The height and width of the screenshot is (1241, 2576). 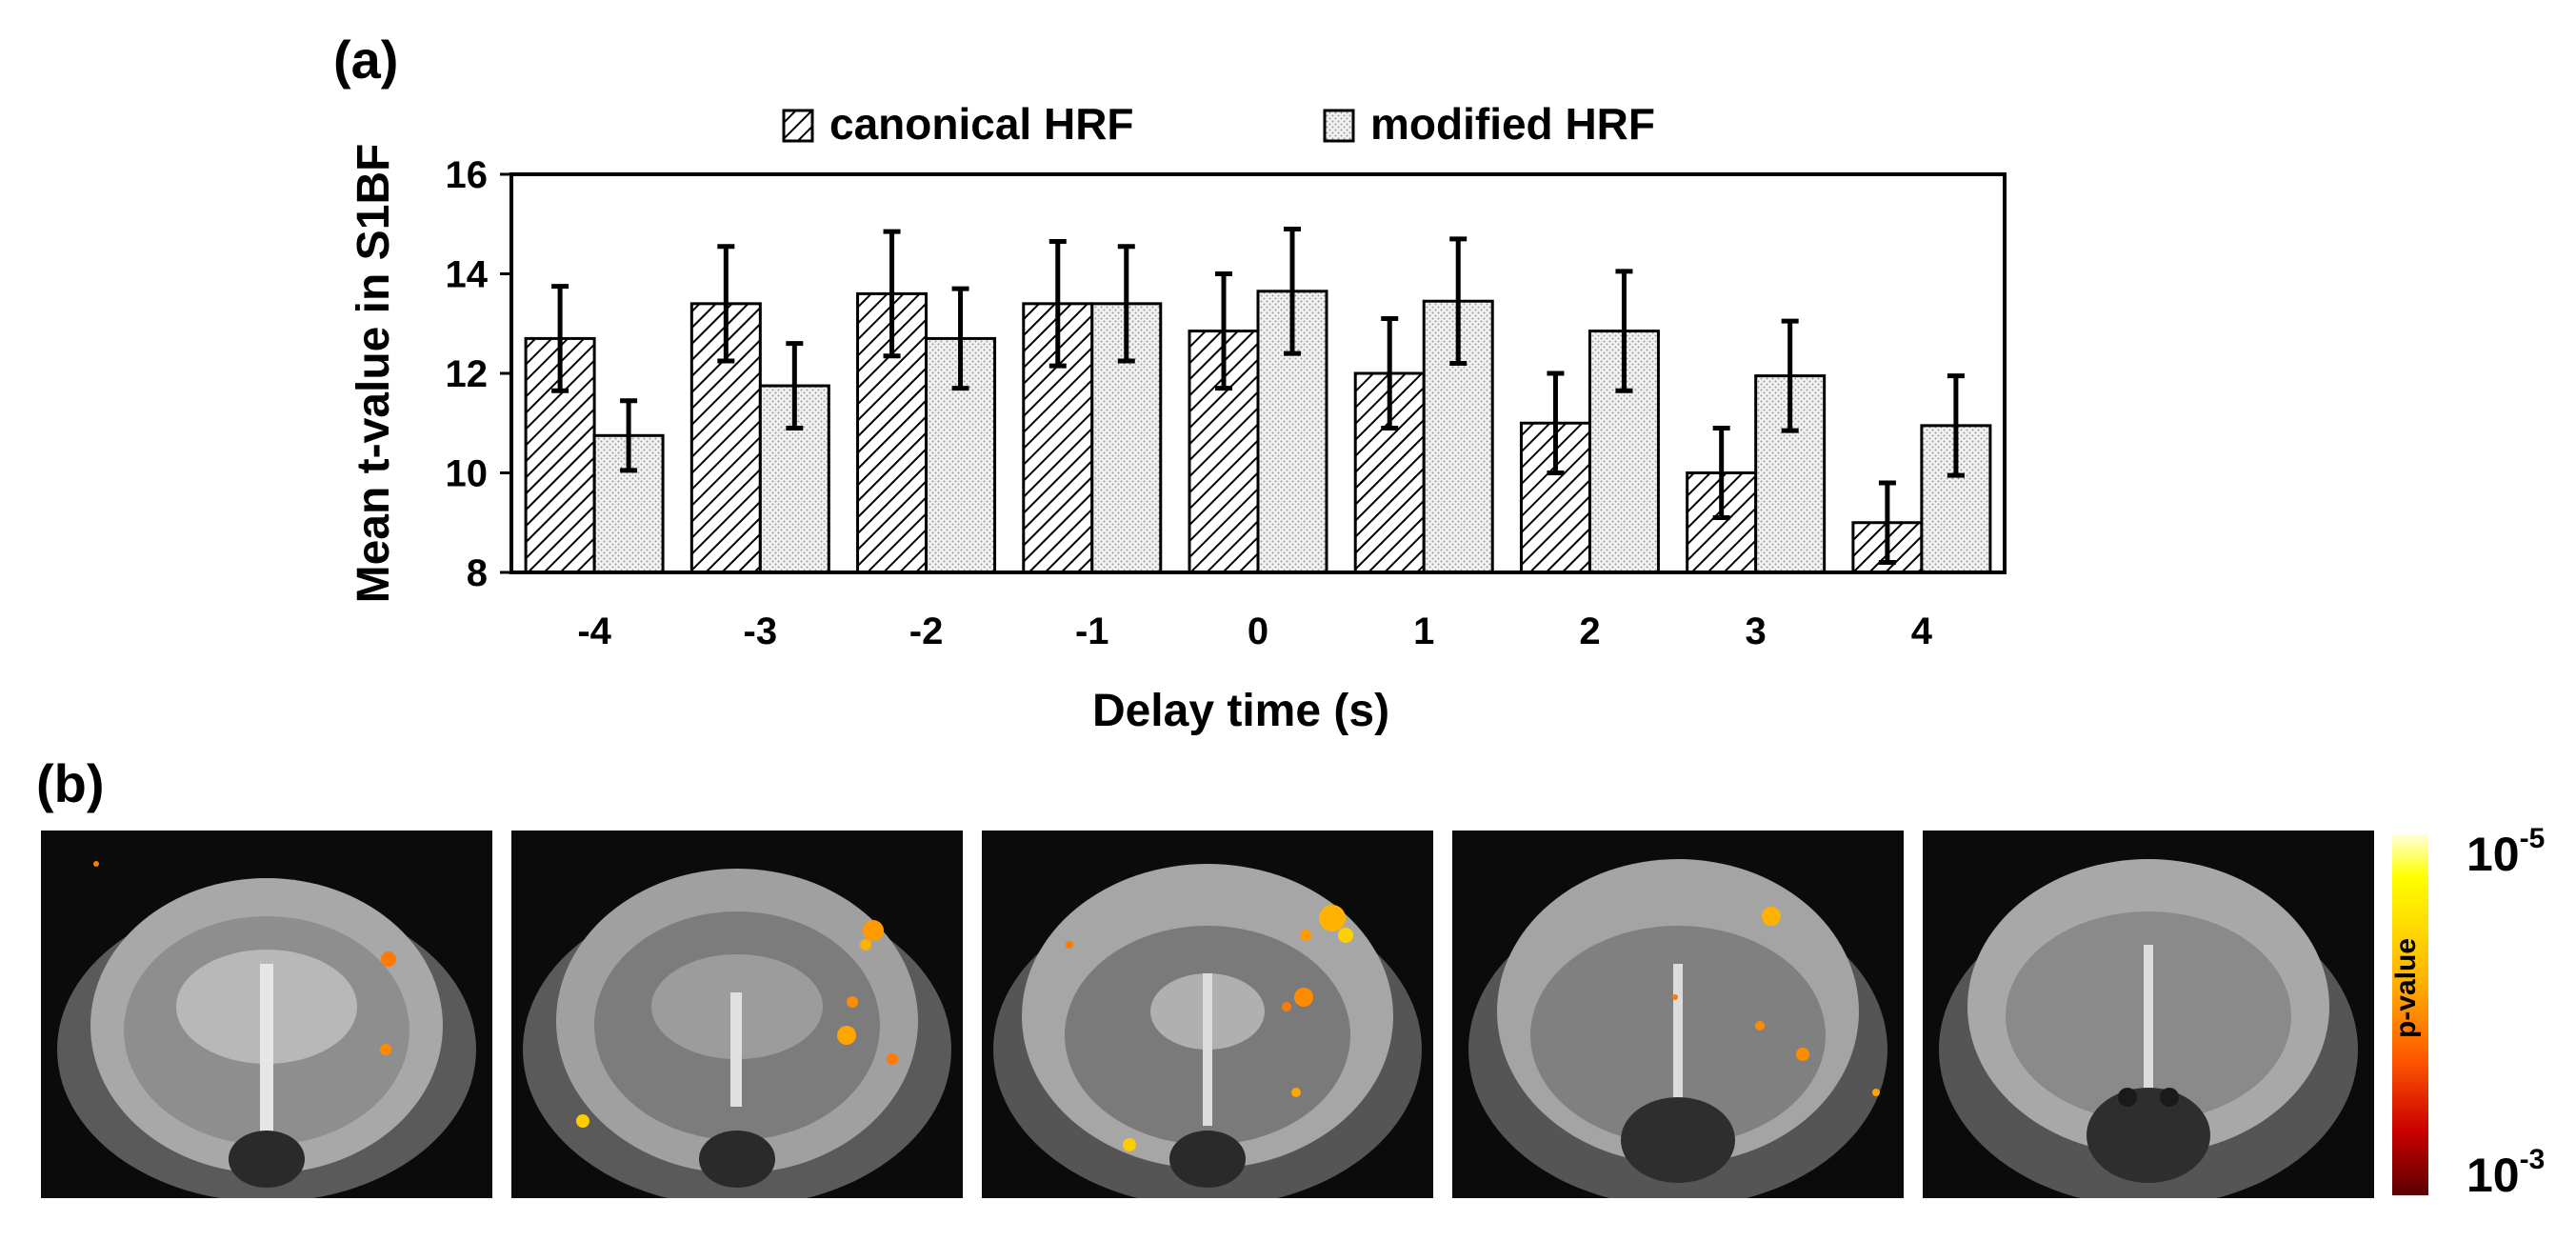 I want to click on x-tick-label: 0, so click(x=1258, y=631).